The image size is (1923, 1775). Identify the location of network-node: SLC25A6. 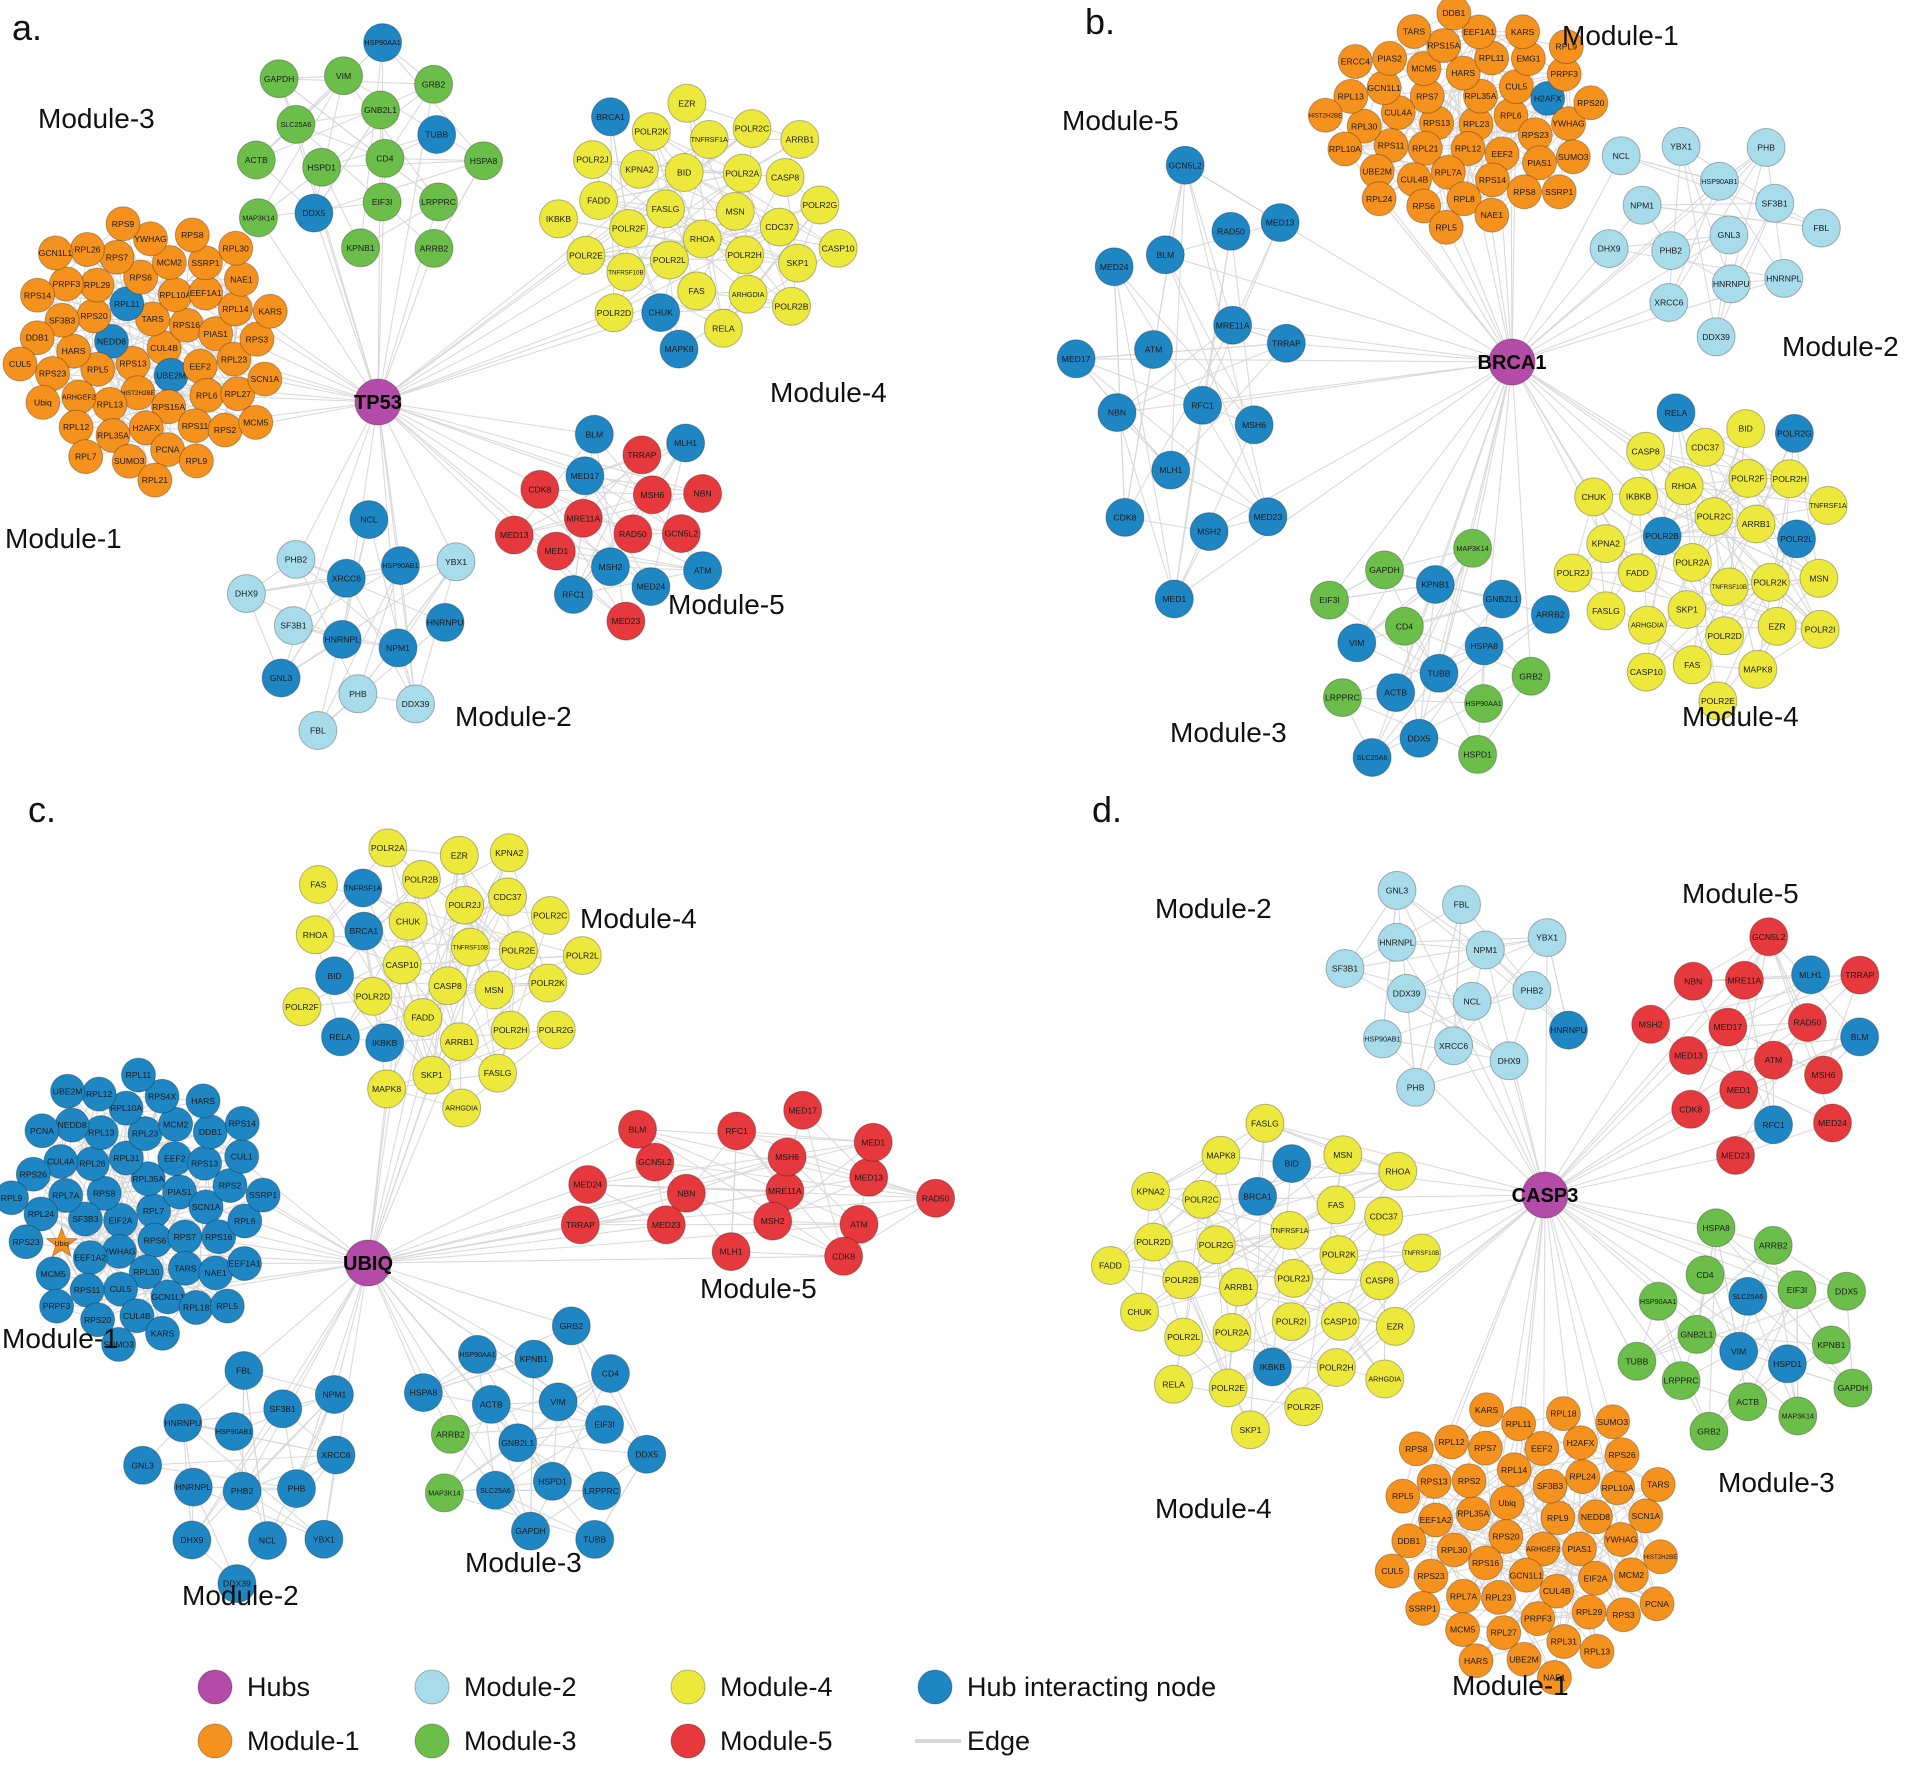
(1372, 757).